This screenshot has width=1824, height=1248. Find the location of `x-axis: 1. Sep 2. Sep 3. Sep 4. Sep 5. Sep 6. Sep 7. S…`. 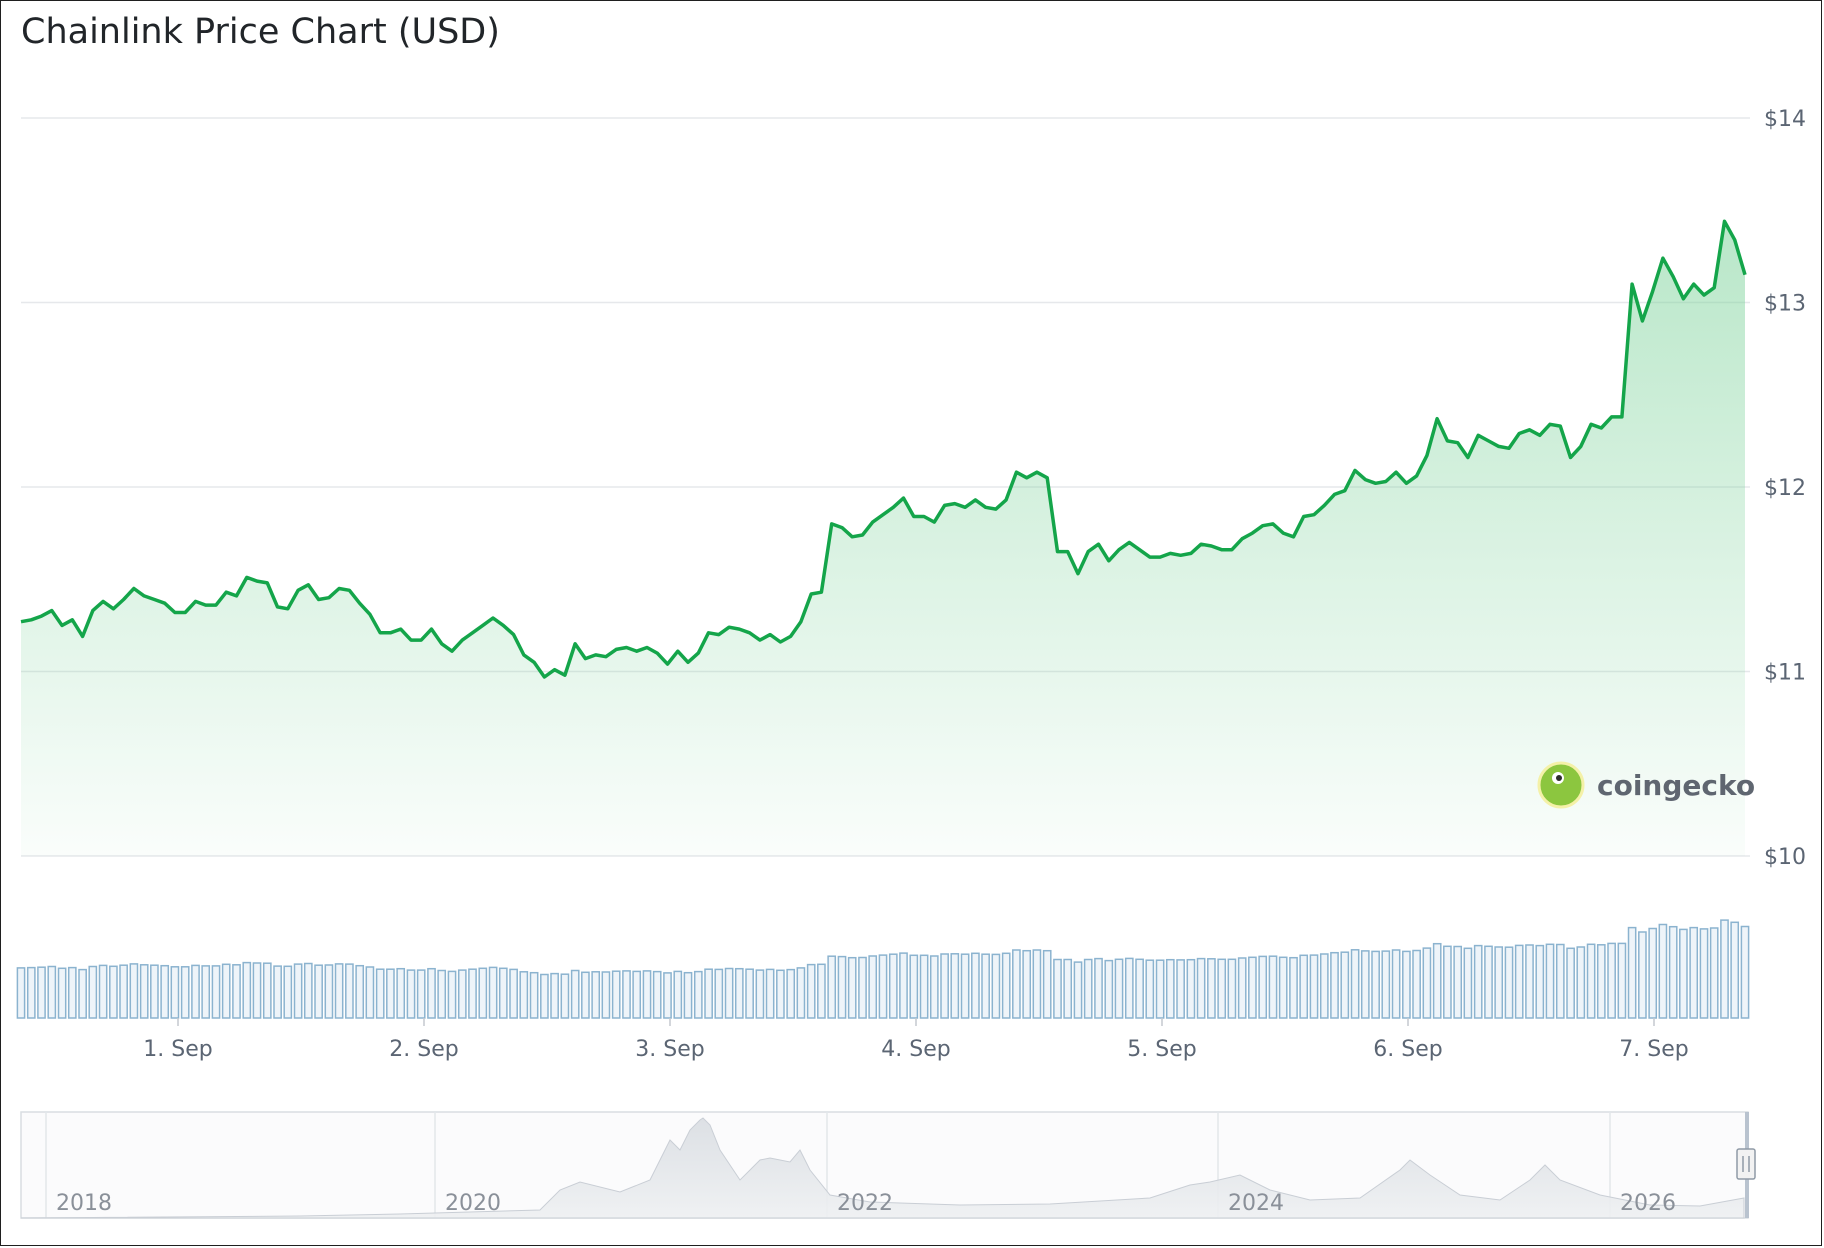

x-axis: 1. Sep 2. Sep 3. Sep 4. Sep 5. Sep 6. Sep 7. S… is located at coordinates (916, 1040).